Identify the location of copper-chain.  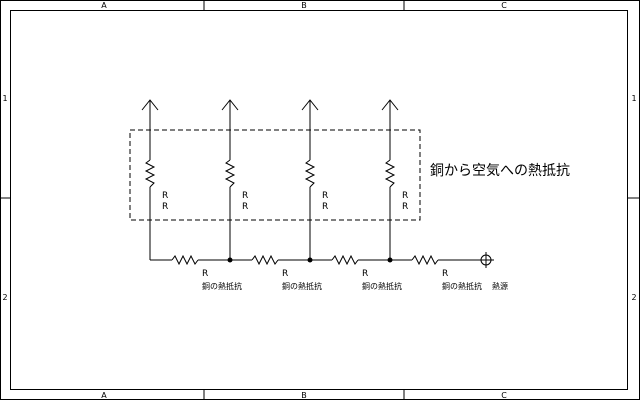
(315, 260).